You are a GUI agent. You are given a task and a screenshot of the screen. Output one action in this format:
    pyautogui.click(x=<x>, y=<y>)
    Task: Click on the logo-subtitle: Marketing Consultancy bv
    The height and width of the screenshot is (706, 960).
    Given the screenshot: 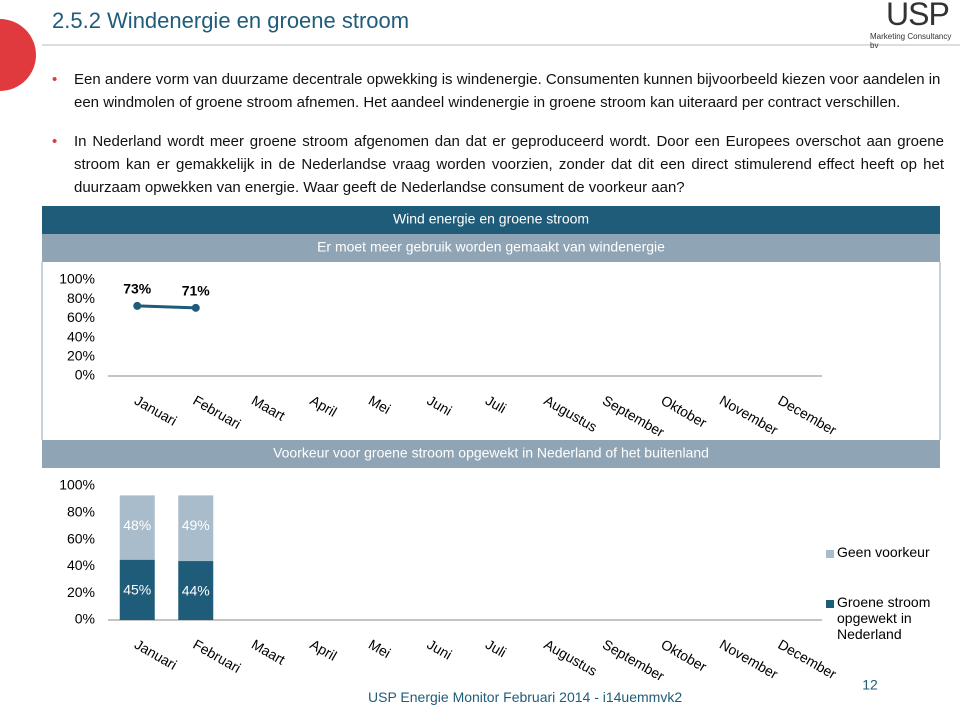 What is the action you would take?
    pyautogui.click(x=911, y=41)
    